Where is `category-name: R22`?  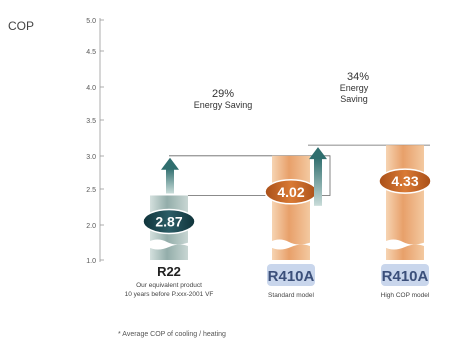
category-name: R22 is located at coordinates (169, 271).